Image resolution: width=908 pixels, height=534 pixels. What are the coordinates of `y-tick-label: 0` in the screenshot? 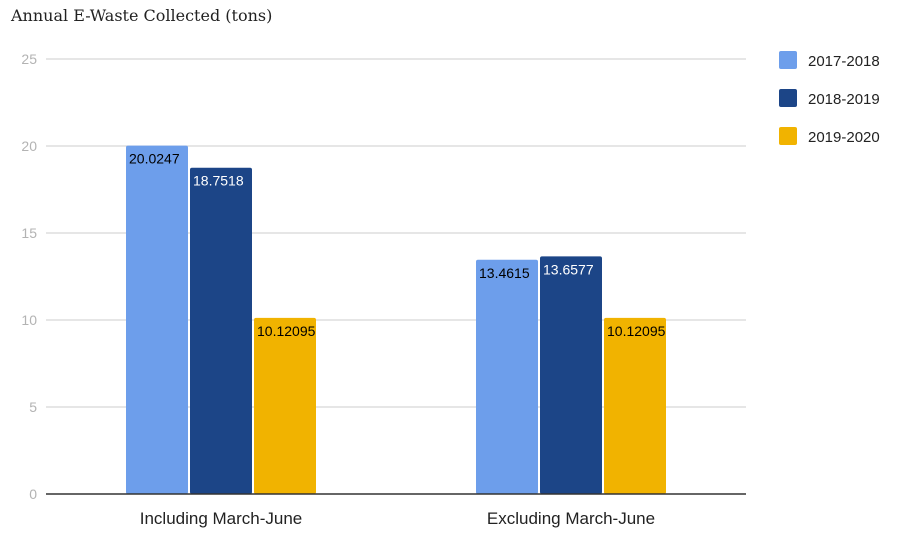 It's located at (33, 494).